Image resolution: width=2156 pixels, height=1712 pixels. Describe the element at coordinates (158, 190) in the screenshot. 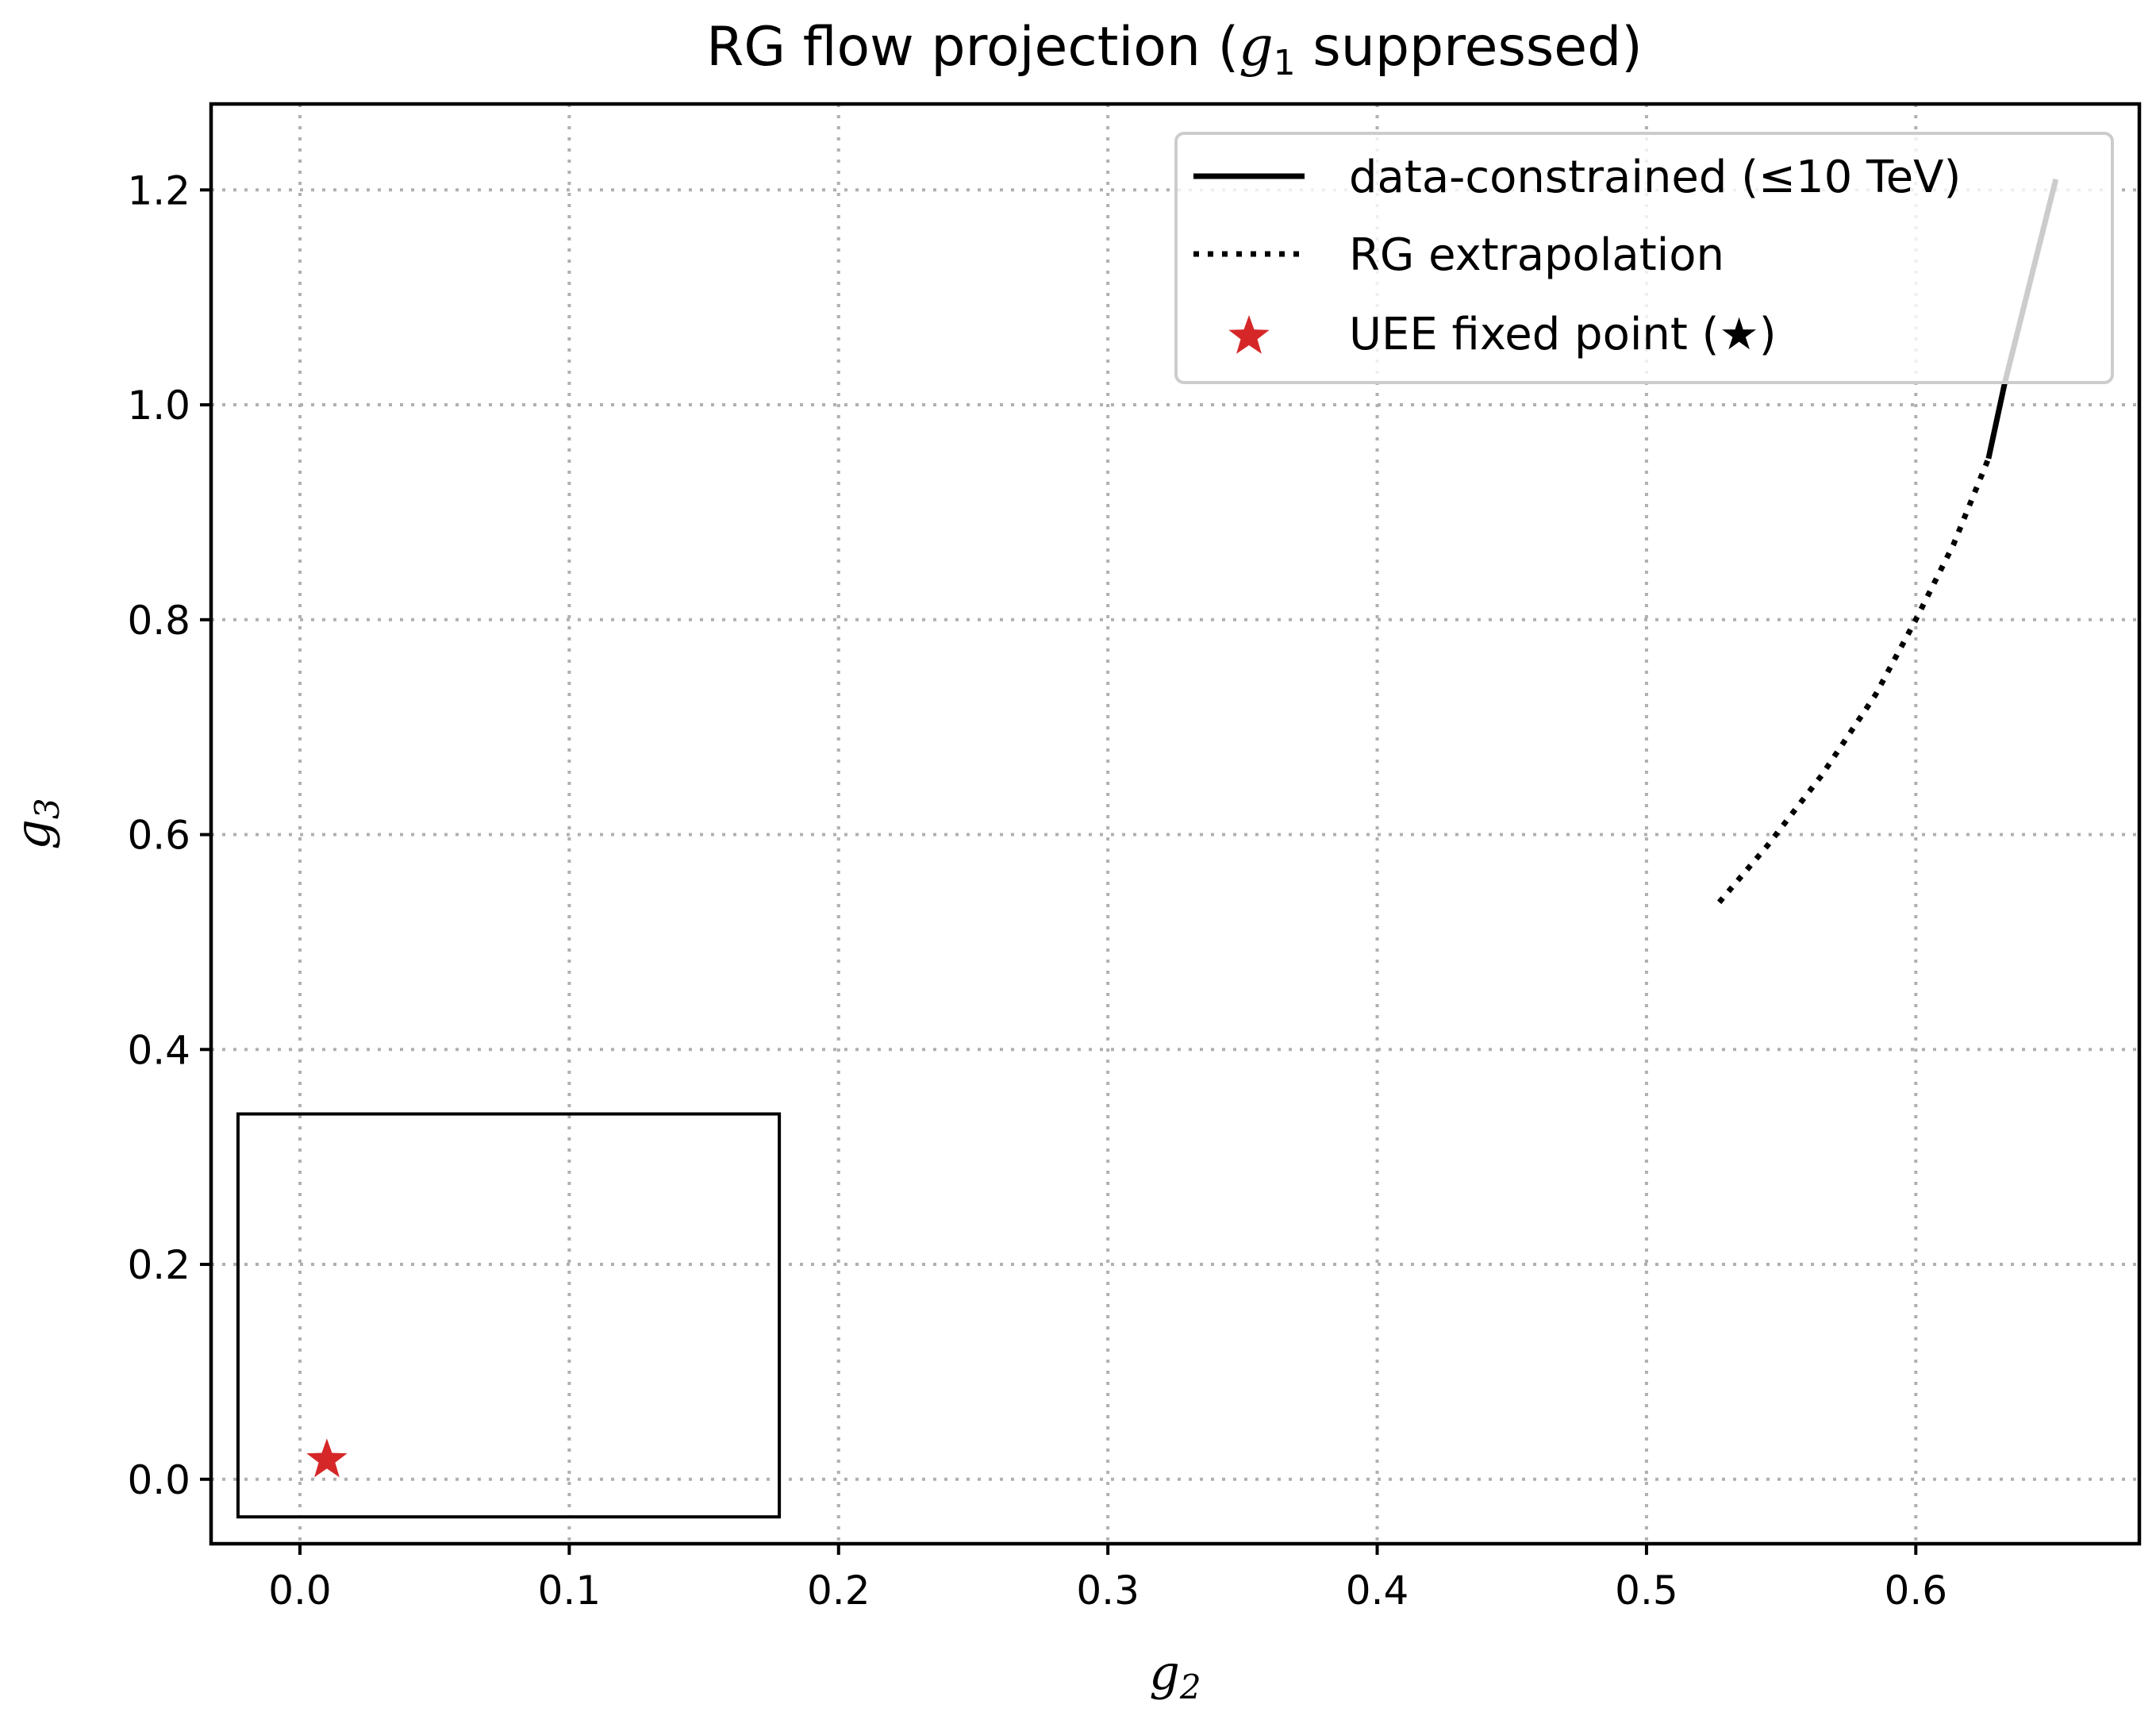

I see `y-tick-label: 1.2` at that location.